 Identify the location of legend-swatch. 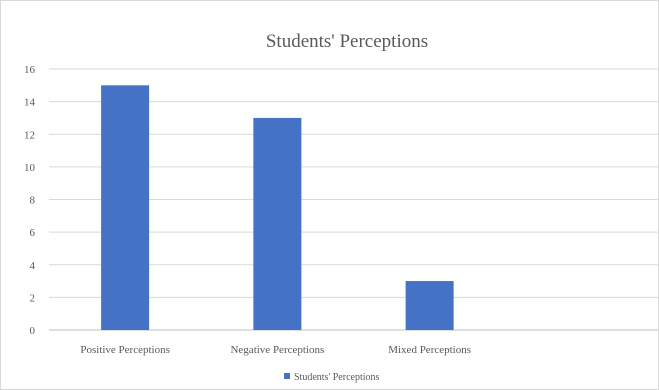
(287, 376).